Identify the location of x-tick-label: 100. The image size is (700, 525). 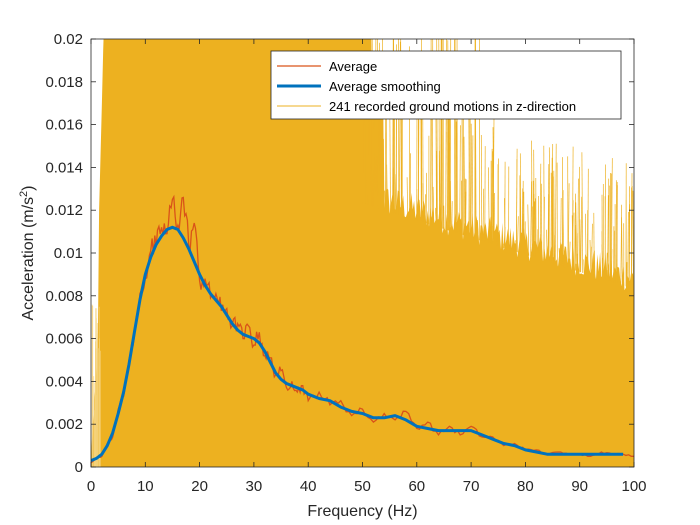
(633, 486).